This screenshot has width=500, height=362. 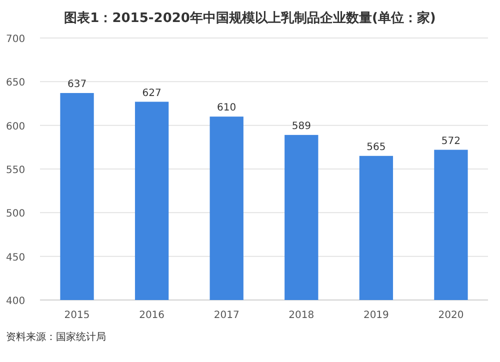 What do you see at coordinates (301, 315) in the screenshot?
I see `x-tick-label: 2018` at bounding box center [301, 315].